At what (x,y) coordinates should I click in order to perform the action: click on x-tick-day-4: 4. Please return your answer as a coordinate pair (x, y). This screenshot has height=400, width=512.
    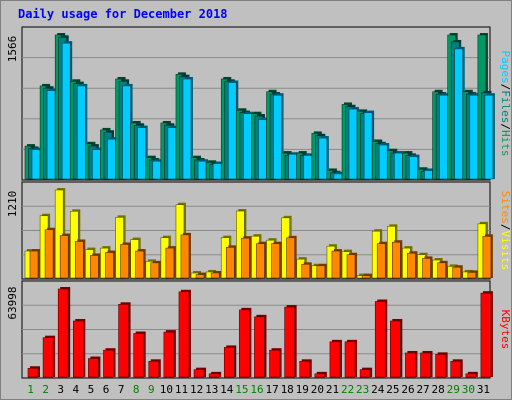
    Looking at the image, I should click on (76, 389).